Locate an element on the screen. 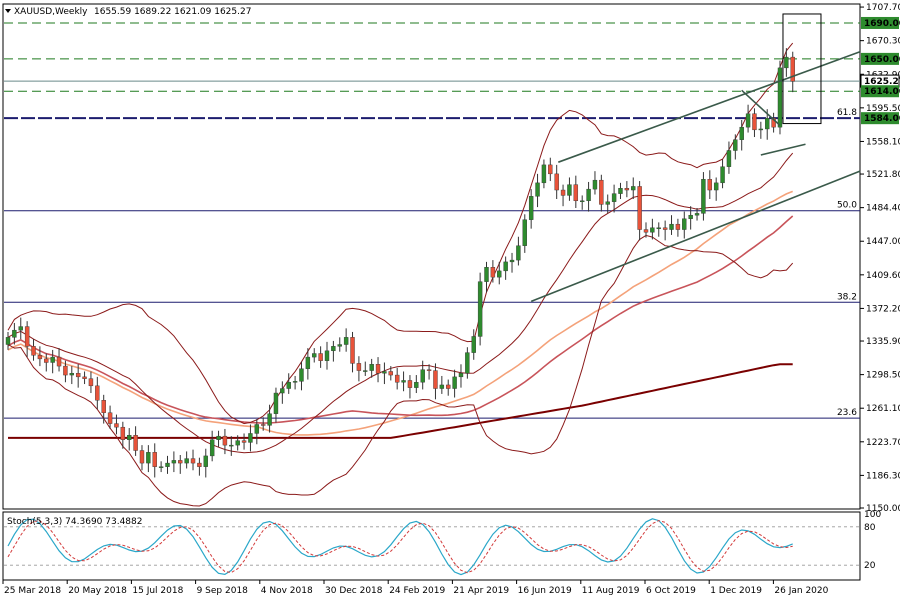  dropdown-triangle-icon is located at coordinates (8, 11).